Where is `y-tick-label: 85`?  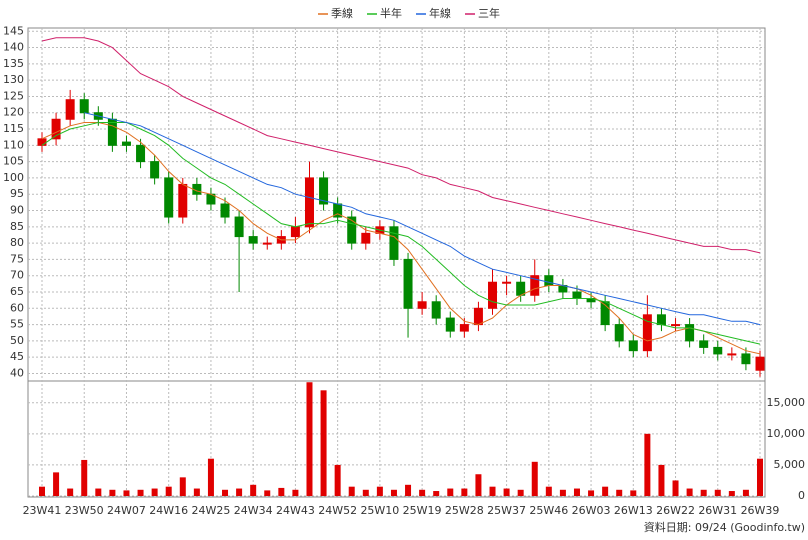 y-tick-label: 85 is located at coordinates (17, 226).